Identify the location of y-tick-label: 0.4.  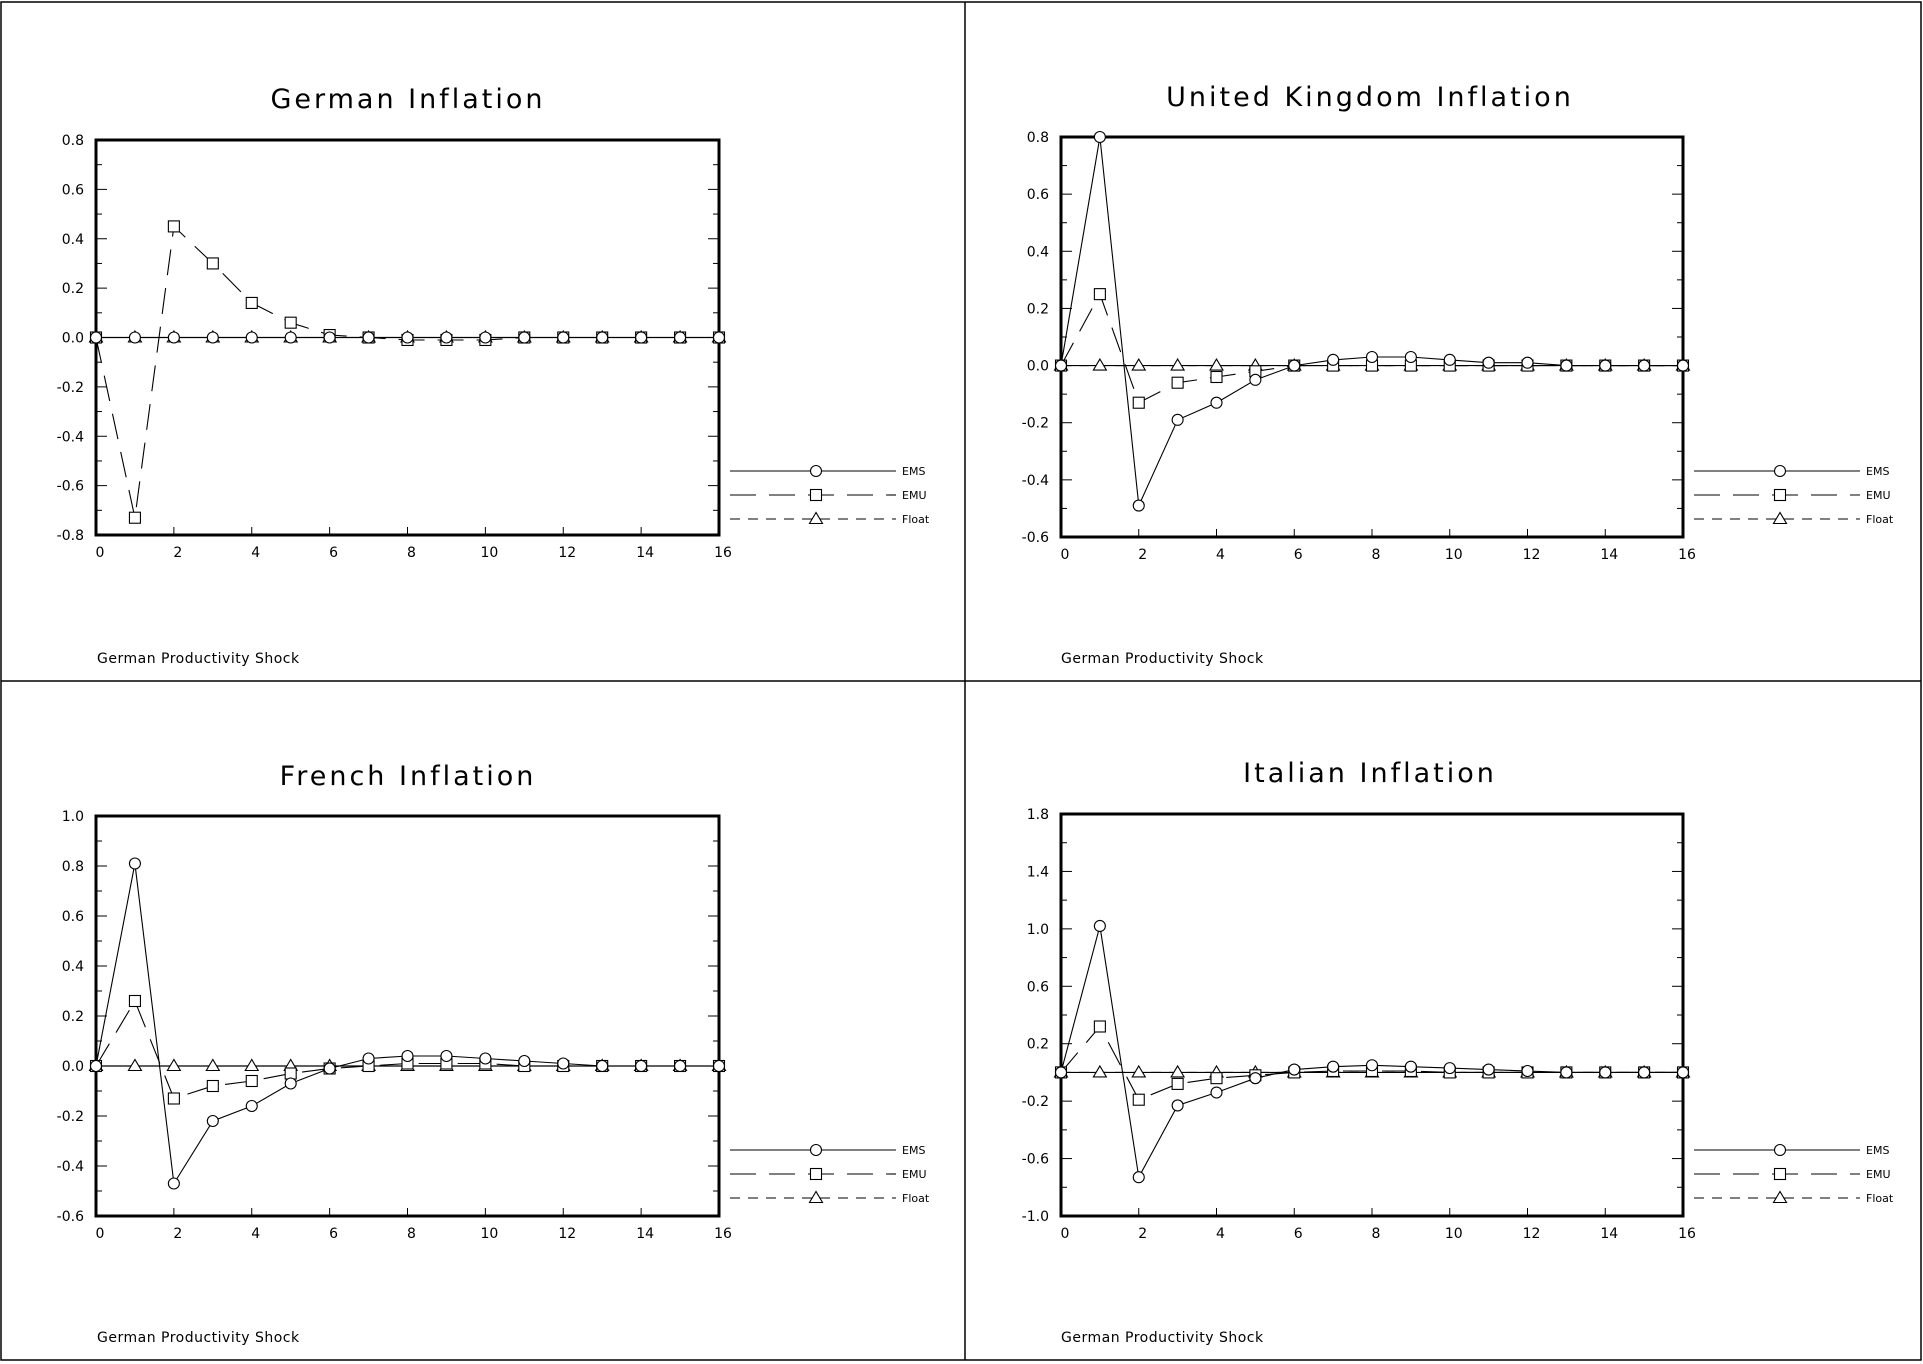
(73, 240).